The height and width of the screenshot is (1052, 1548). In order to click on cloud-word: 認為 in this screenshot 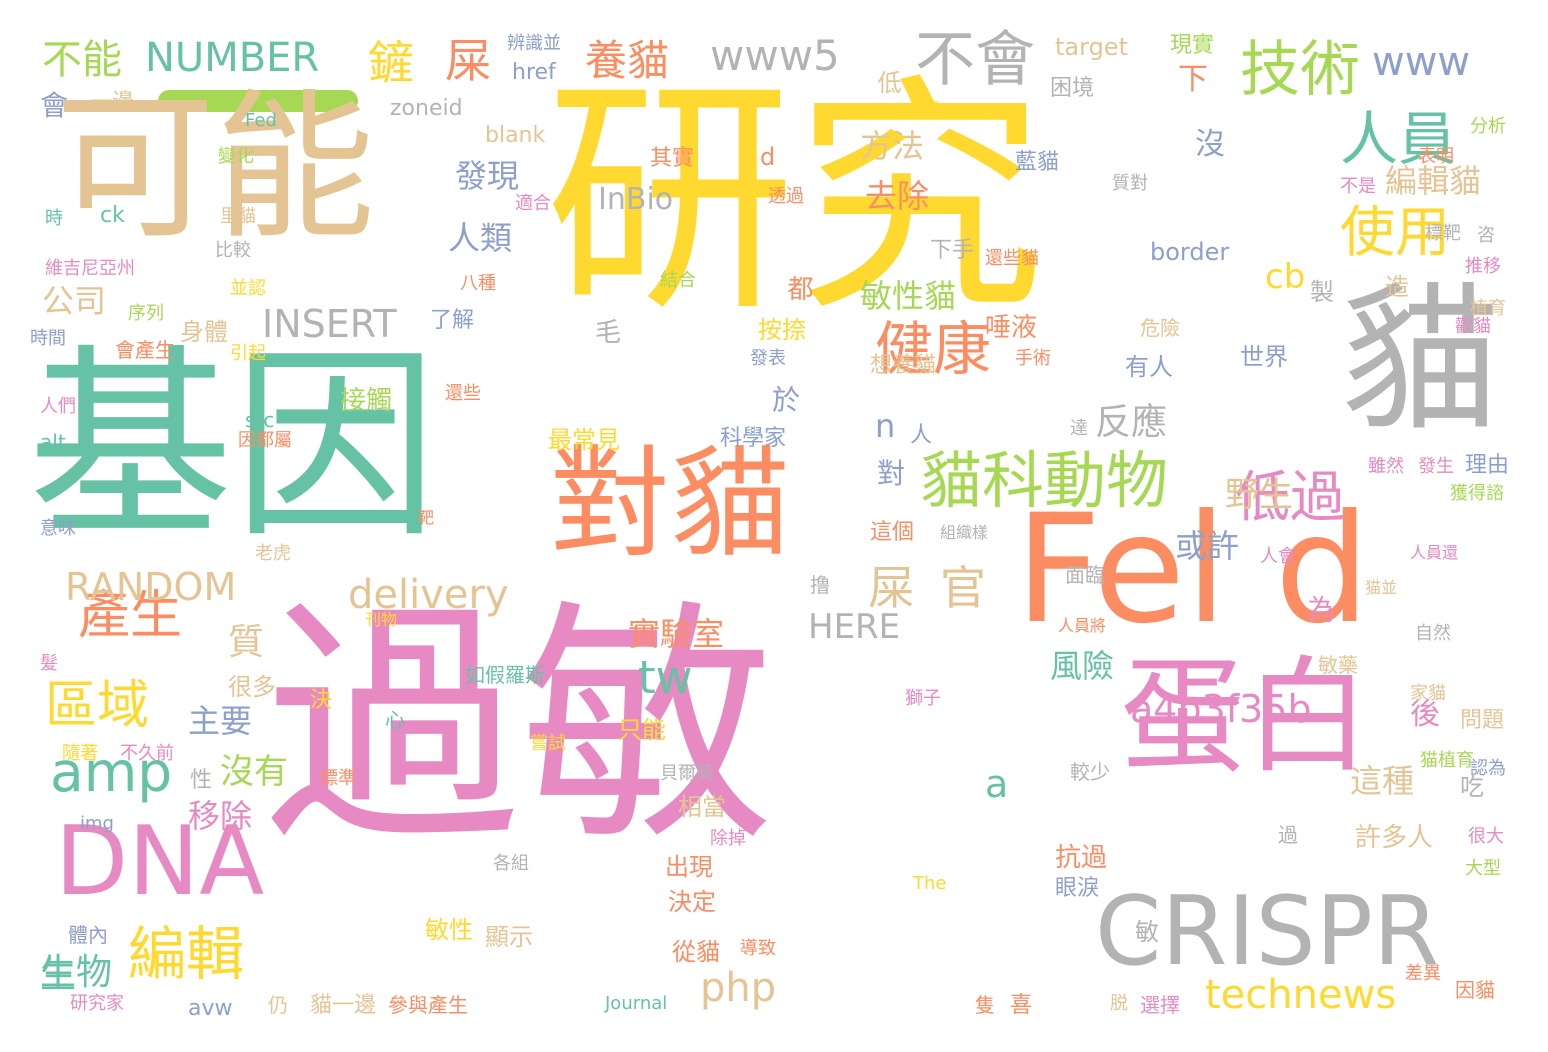, I will do `click(1488, 768)`.